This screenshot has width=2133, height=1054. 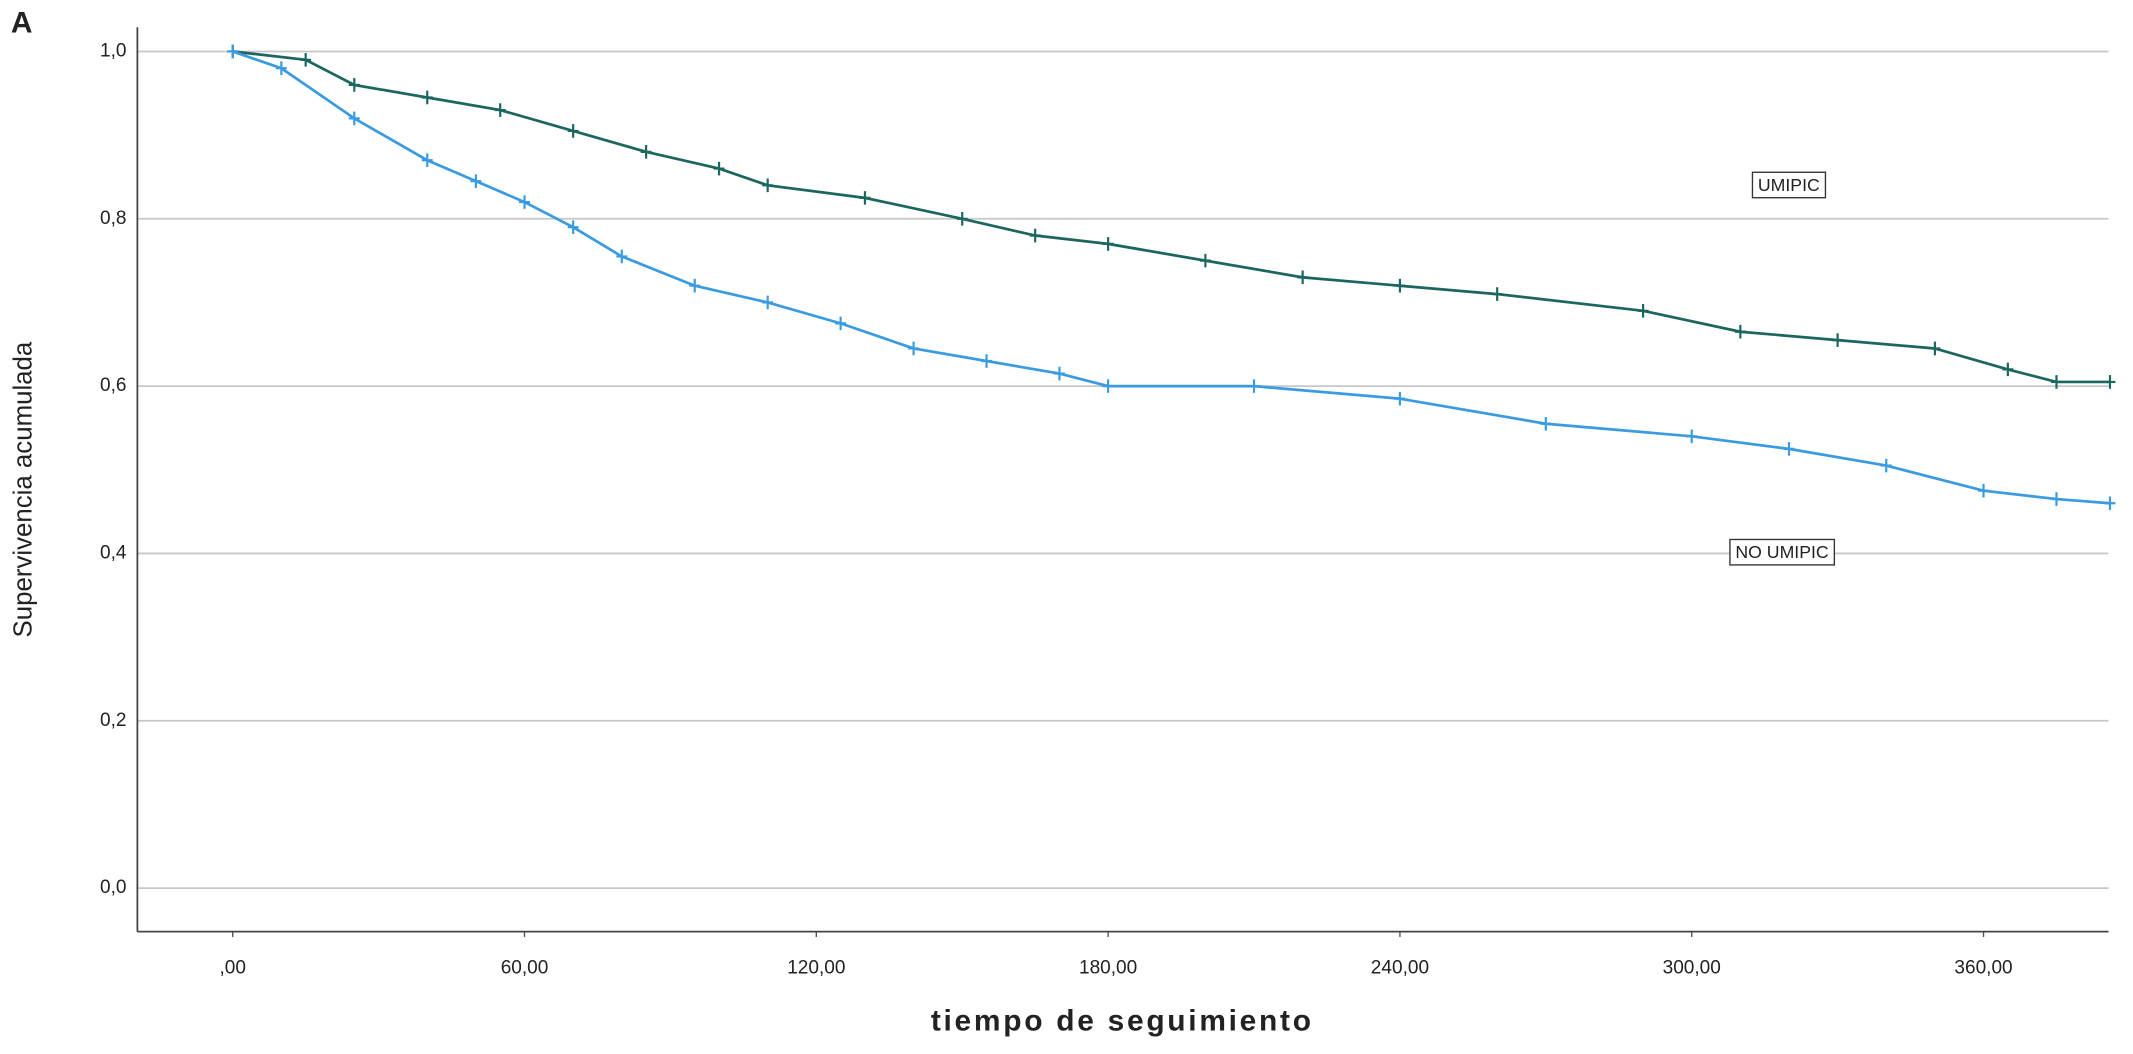 I want to click on y-tick-label: 0,6, so click(x=113, y=385).